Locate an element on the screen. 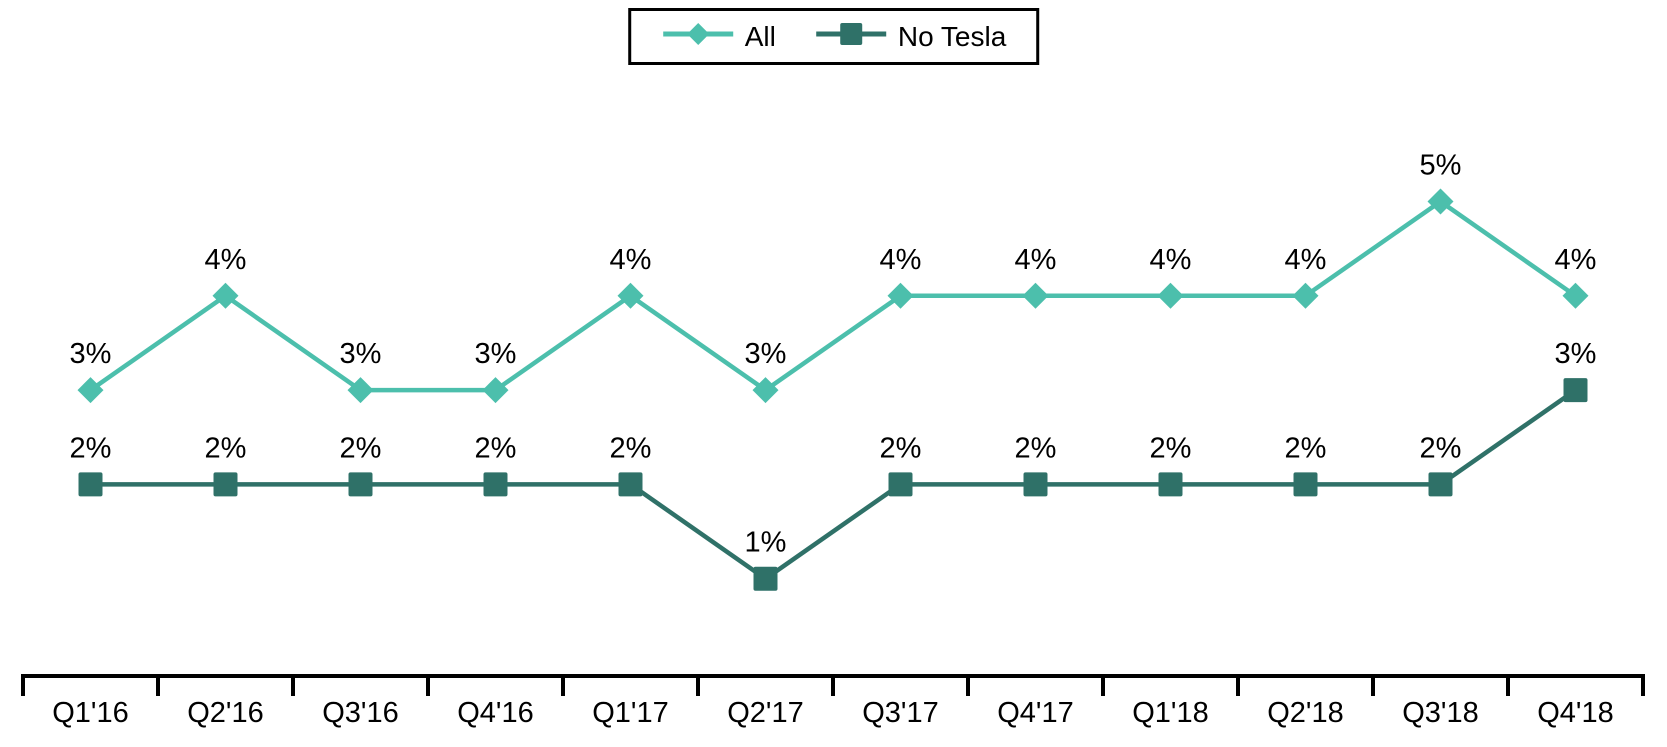  legend-line-square-icon is located at coordinates (851, 36).